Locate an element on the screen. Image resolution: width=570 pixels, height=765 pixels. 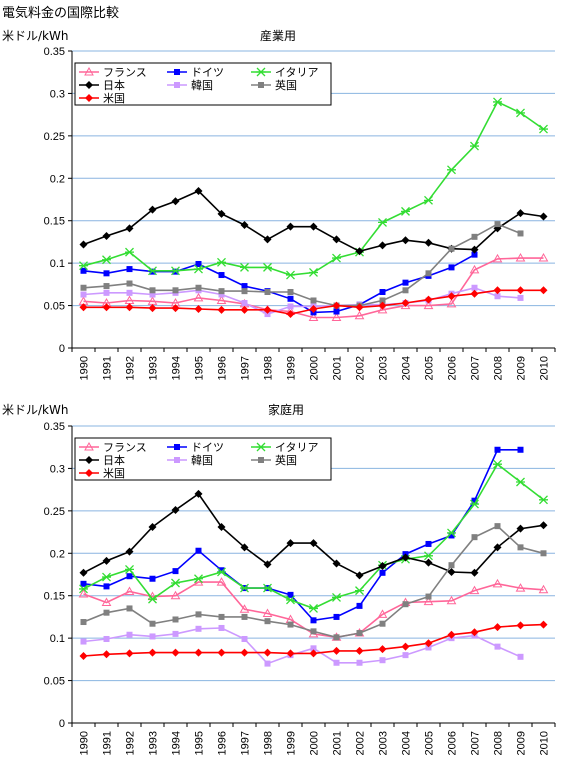
y-tick-label: 0.3 is located at coordinates (57, 94).